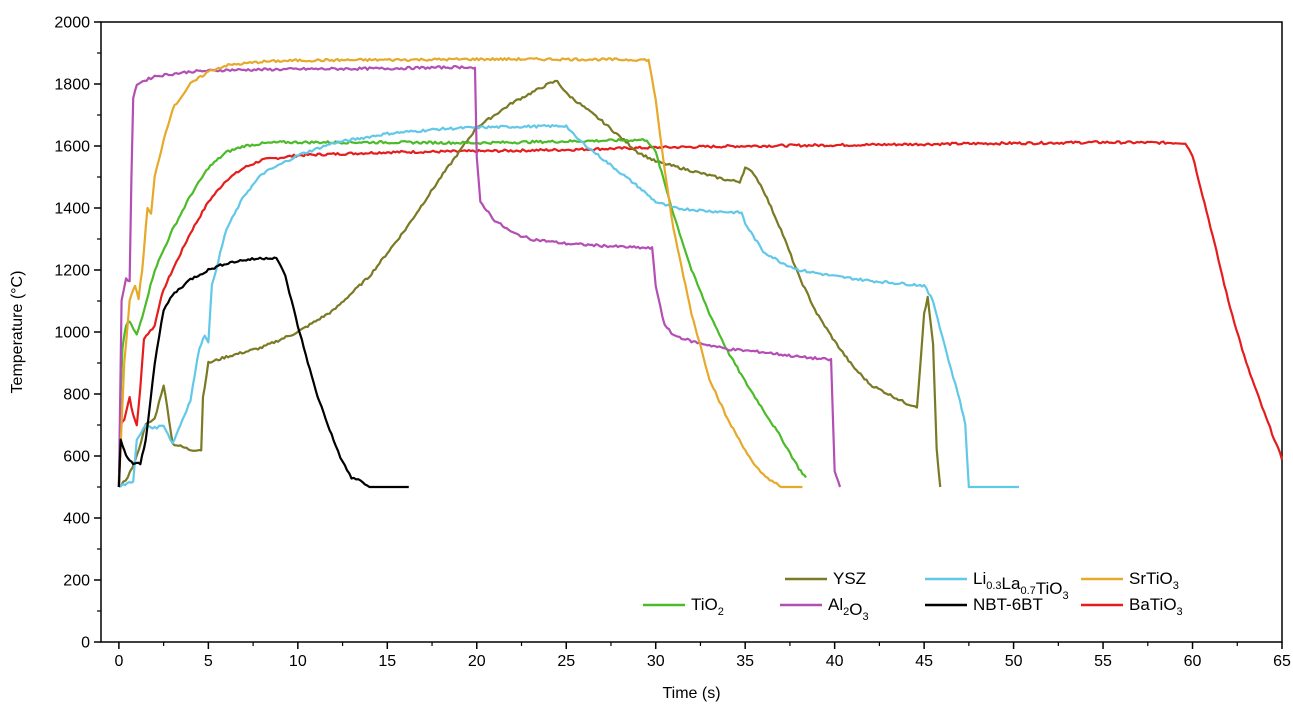  Describe the element at coordinates (208, 661) in the screenshot. I see `x-tick-label: 5` at that location.